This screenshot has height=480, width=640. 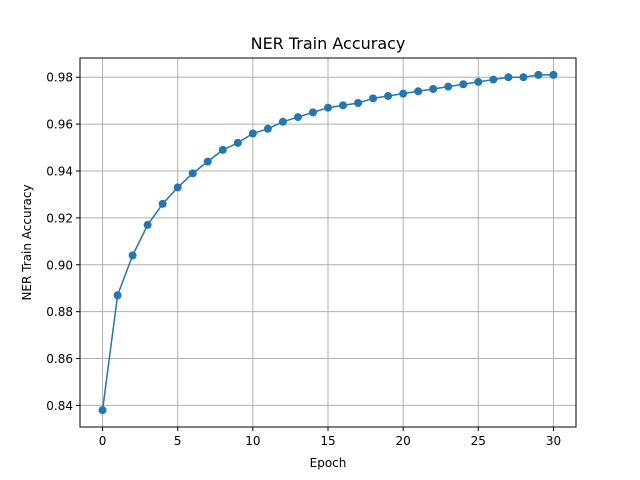 I want to click on x-tick-label: 5, so click(x=178, y=441).